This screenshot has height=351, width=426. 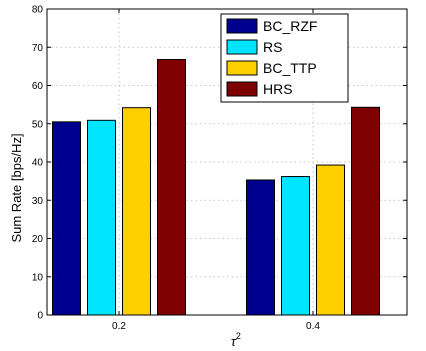 What do you see at coordinates (284, 58) in the screenshot?
I see `legend: BC_RZF RS BC_TTP HRS` at bounding box center [284, 58].